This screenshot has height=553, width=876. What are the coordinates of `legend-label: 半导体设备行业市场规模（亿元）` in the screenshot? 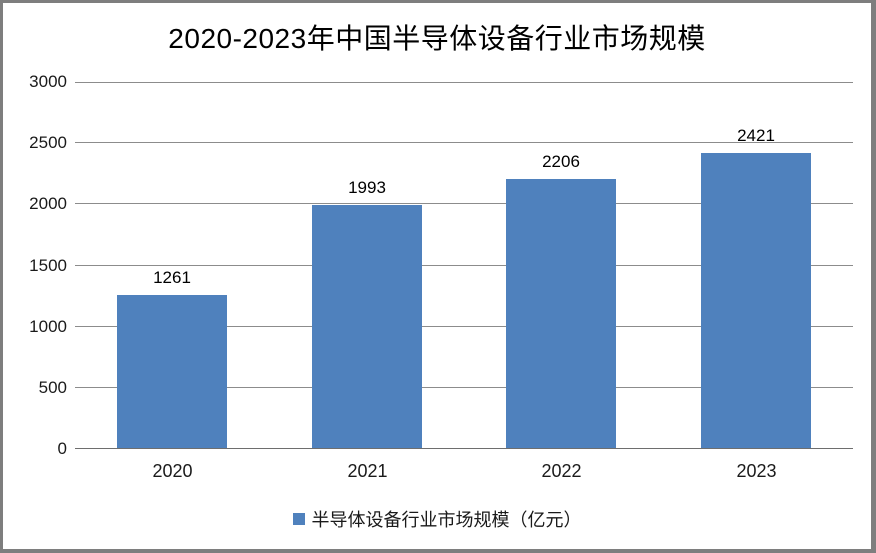 It's located at (446, 520).